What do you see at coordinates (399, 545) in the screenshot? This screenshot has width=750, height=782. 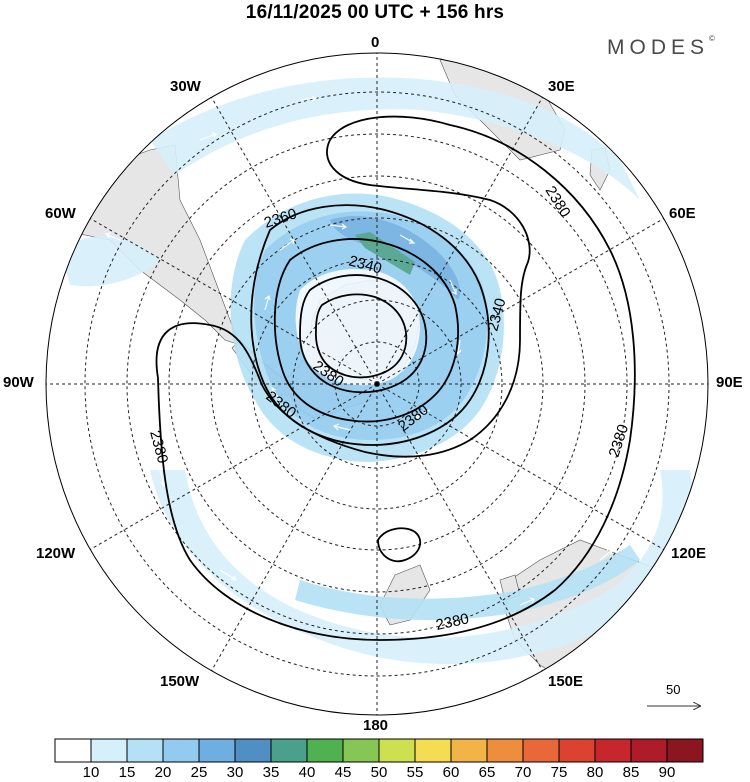 I see `contour-2380-small` at bounding box center [399, 545].